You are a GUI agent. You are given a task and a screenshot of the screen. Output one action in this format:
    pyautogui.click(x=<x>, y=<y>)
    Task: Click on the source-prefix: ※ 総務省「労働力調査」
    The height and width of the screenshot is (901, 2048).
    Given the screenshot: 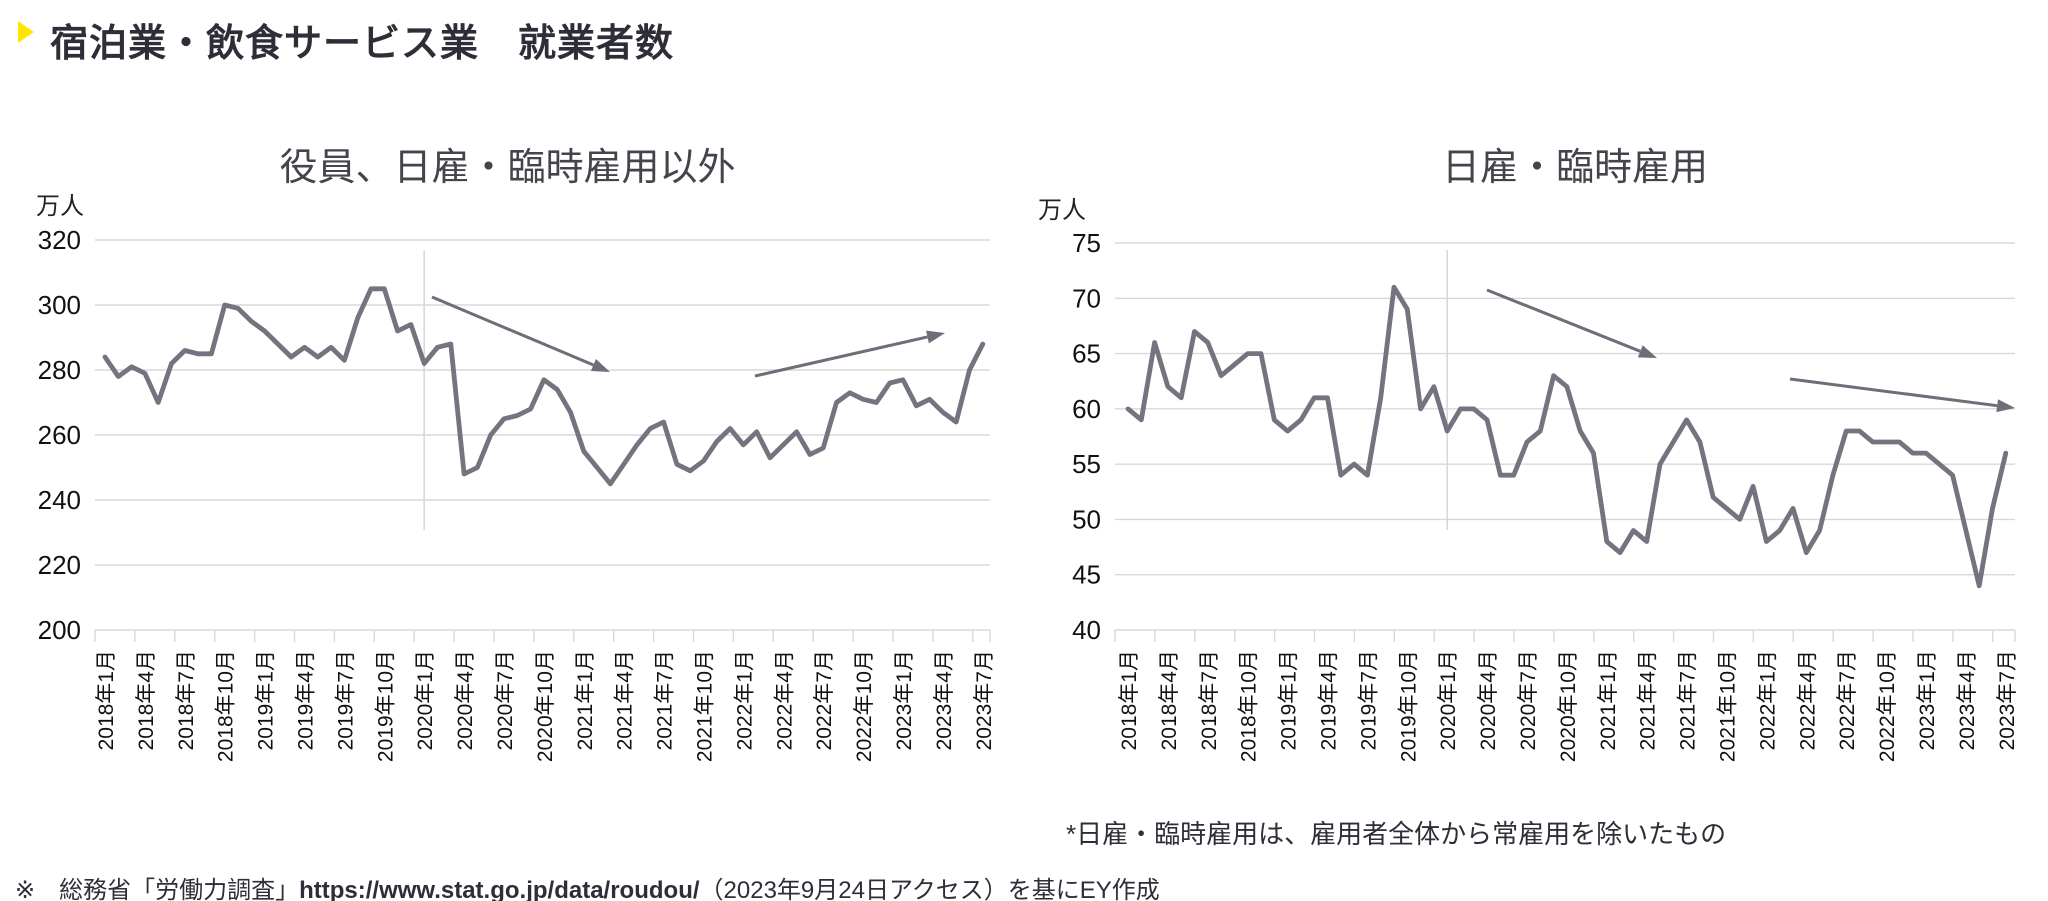 What is the action you would take?
    pyautogui.click(x=157, y=889)
    